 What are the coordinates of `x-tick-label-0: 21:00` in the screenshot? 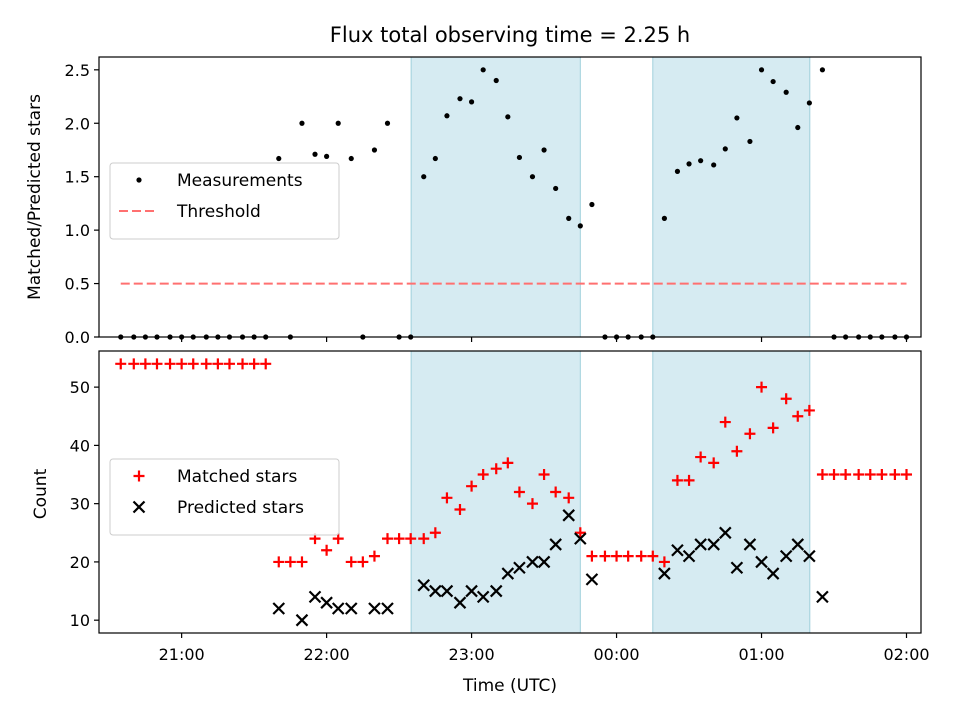 It's located at (182, 654).